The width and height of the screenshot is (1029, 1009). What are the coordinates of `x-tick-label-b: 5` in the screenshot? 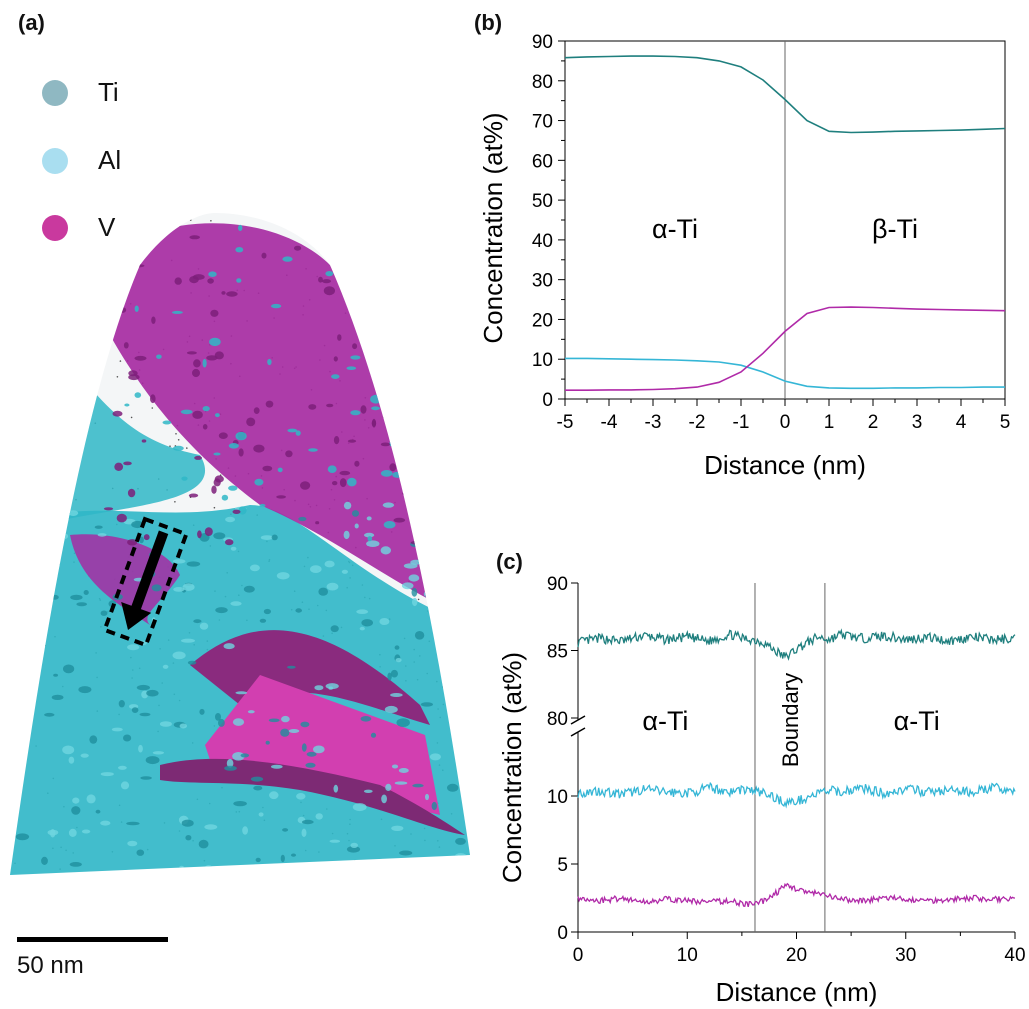 It's located at (1005, 422).